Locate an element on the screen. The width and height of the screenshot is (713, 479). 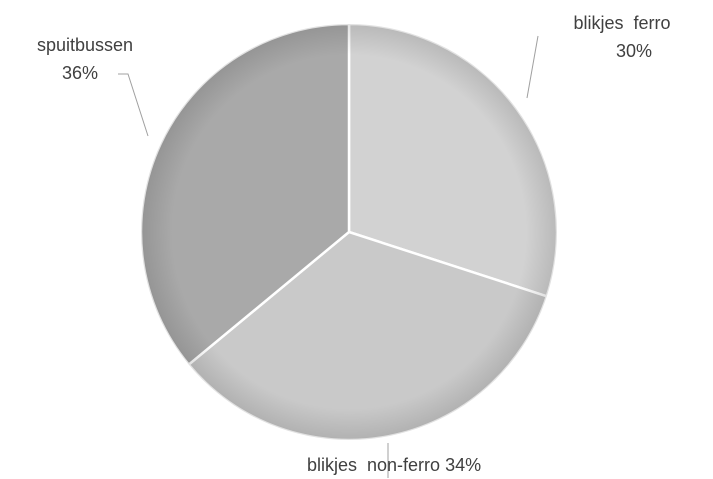
category-label: spuitbussen is located at coordinates (85, 45).